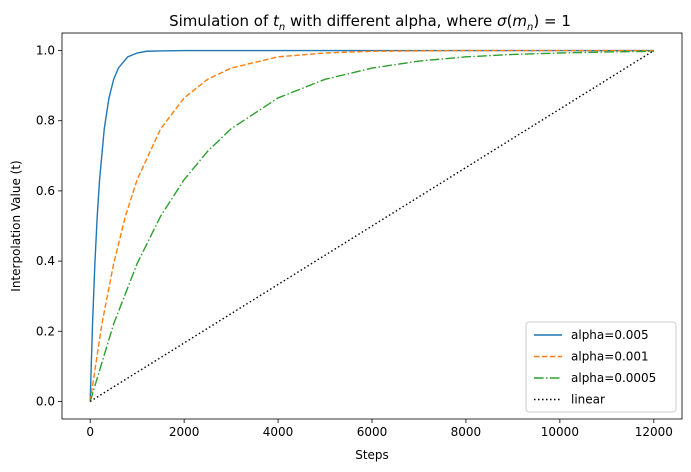  Describe the element at coordinates (372, 455) in the screenshot. I see `x-axis-label: Steps` at that location.